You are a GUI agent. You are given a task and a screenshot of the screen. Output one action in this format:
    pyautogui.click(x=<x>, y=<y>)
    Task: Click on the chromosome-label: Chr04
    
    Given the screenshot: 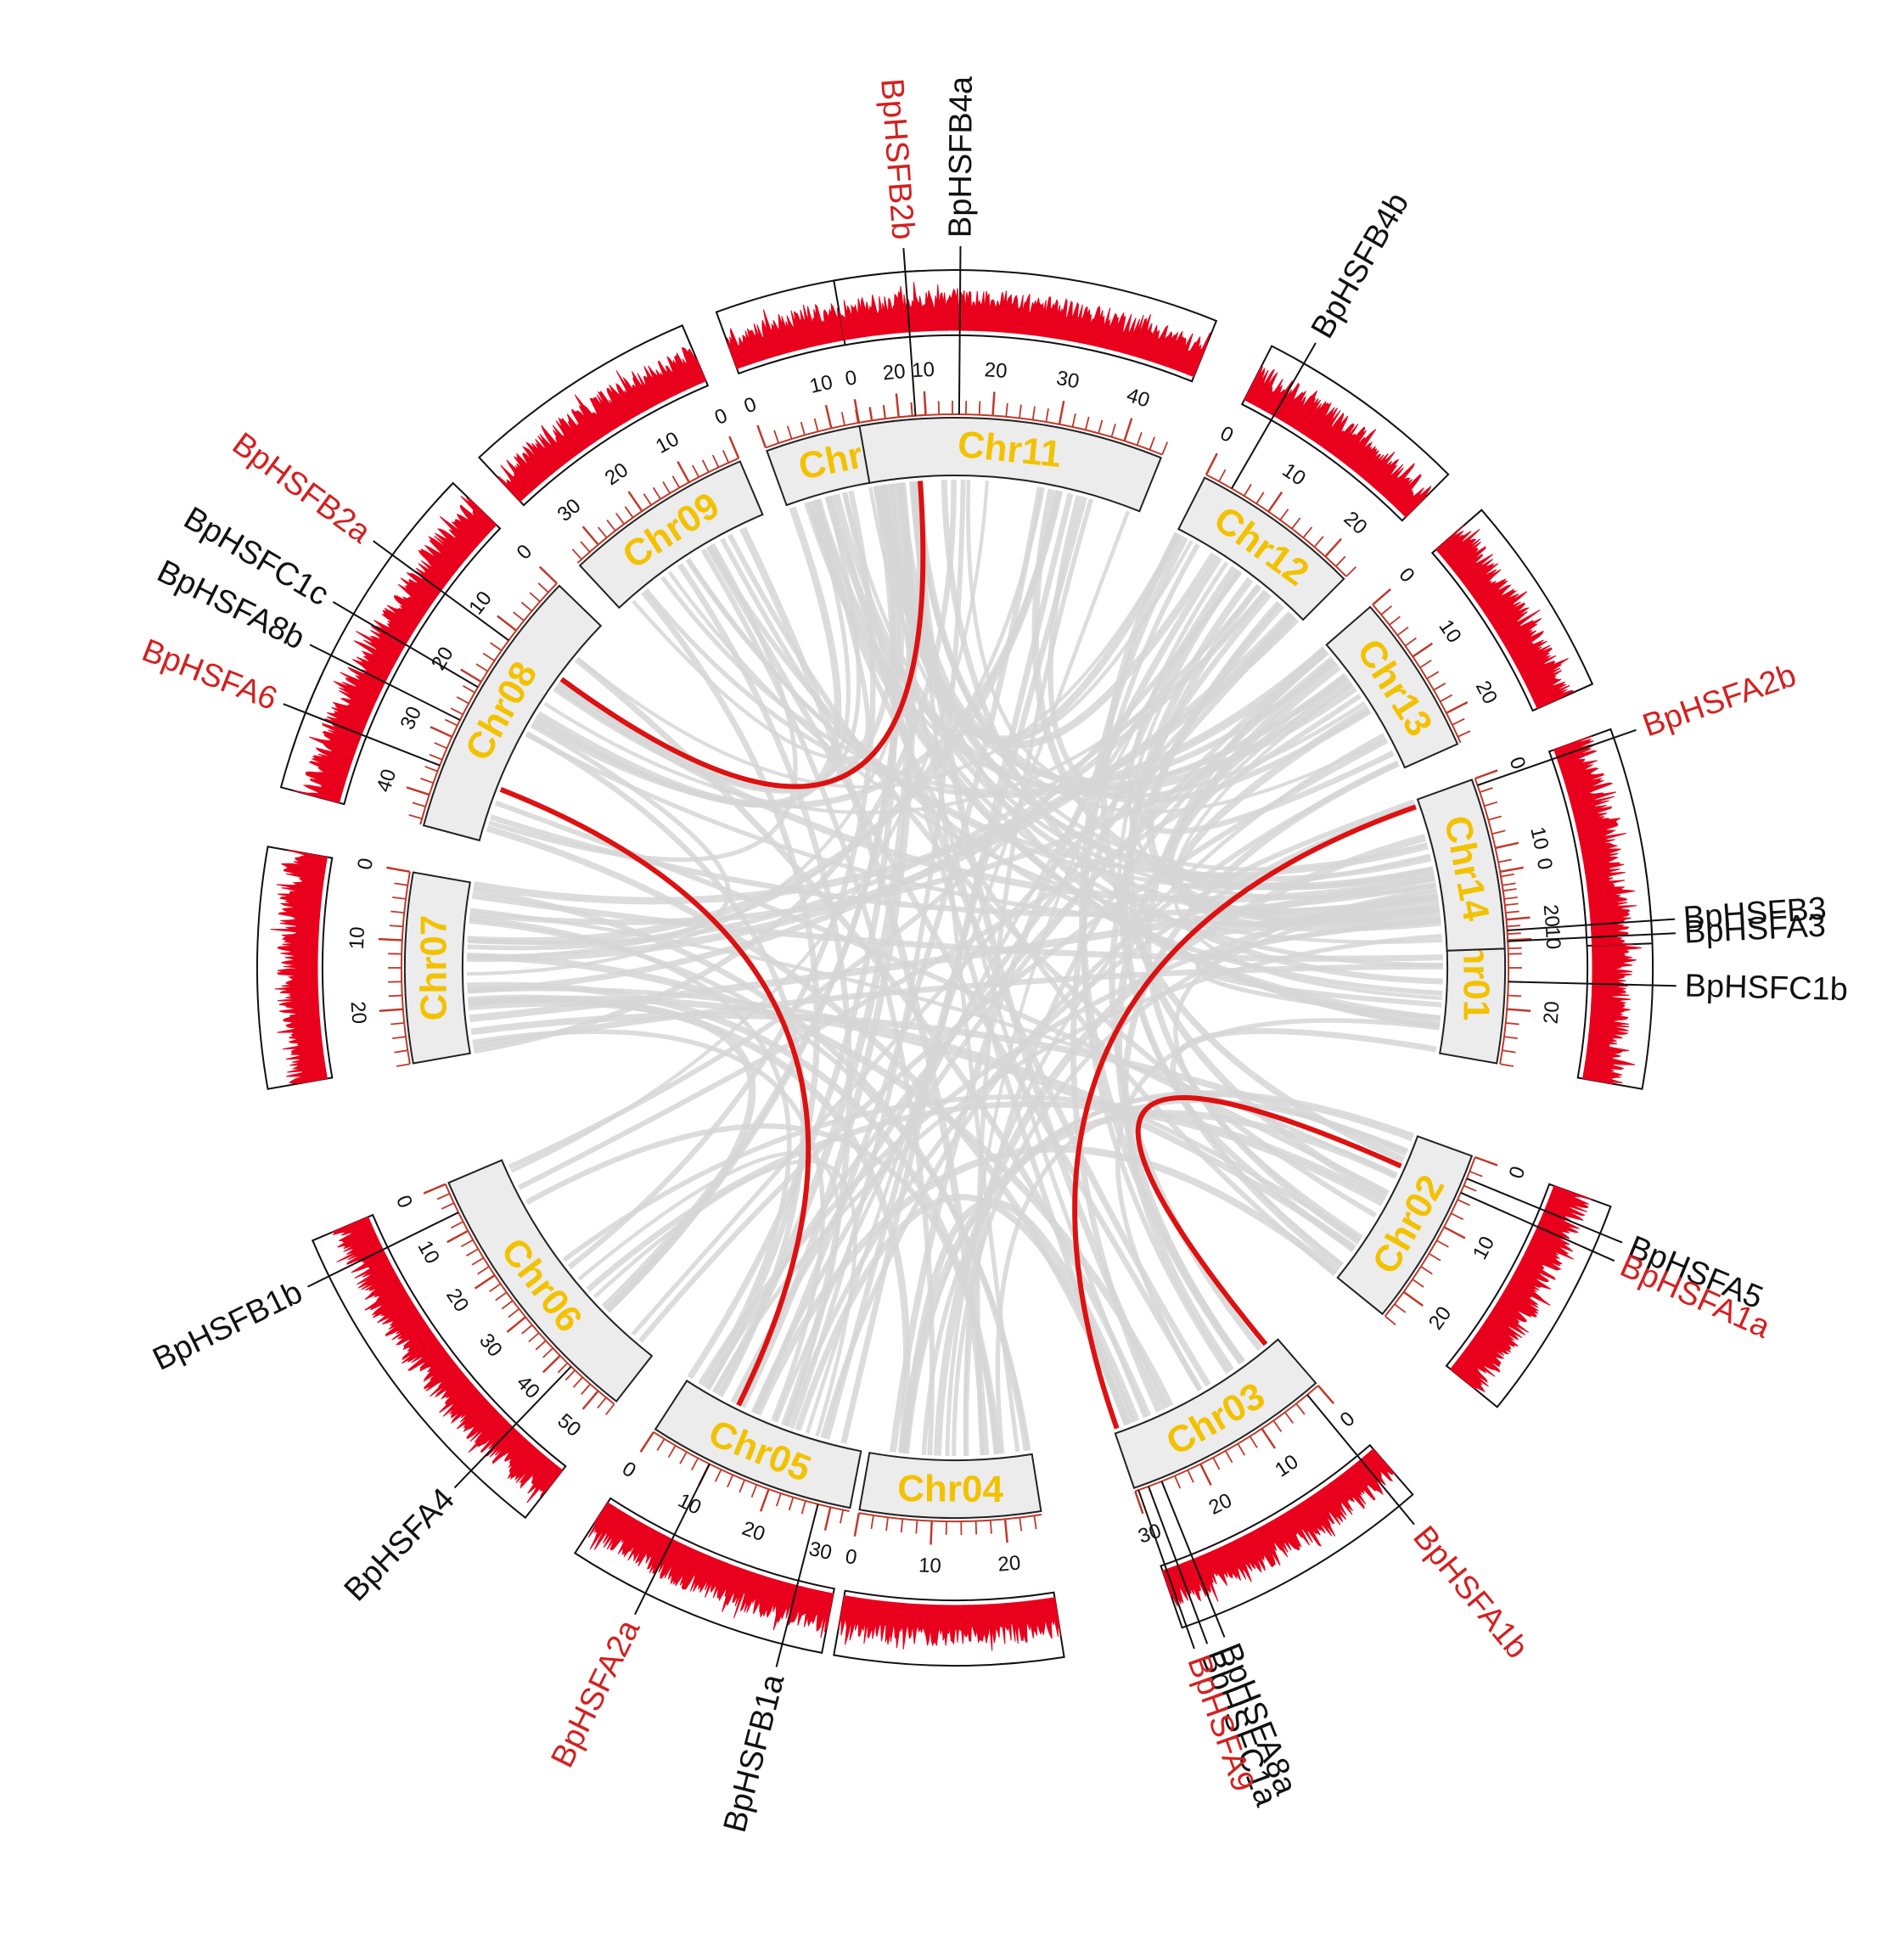 What is the action you would take?
    pyautogui.click(x=951, y=1489)
    